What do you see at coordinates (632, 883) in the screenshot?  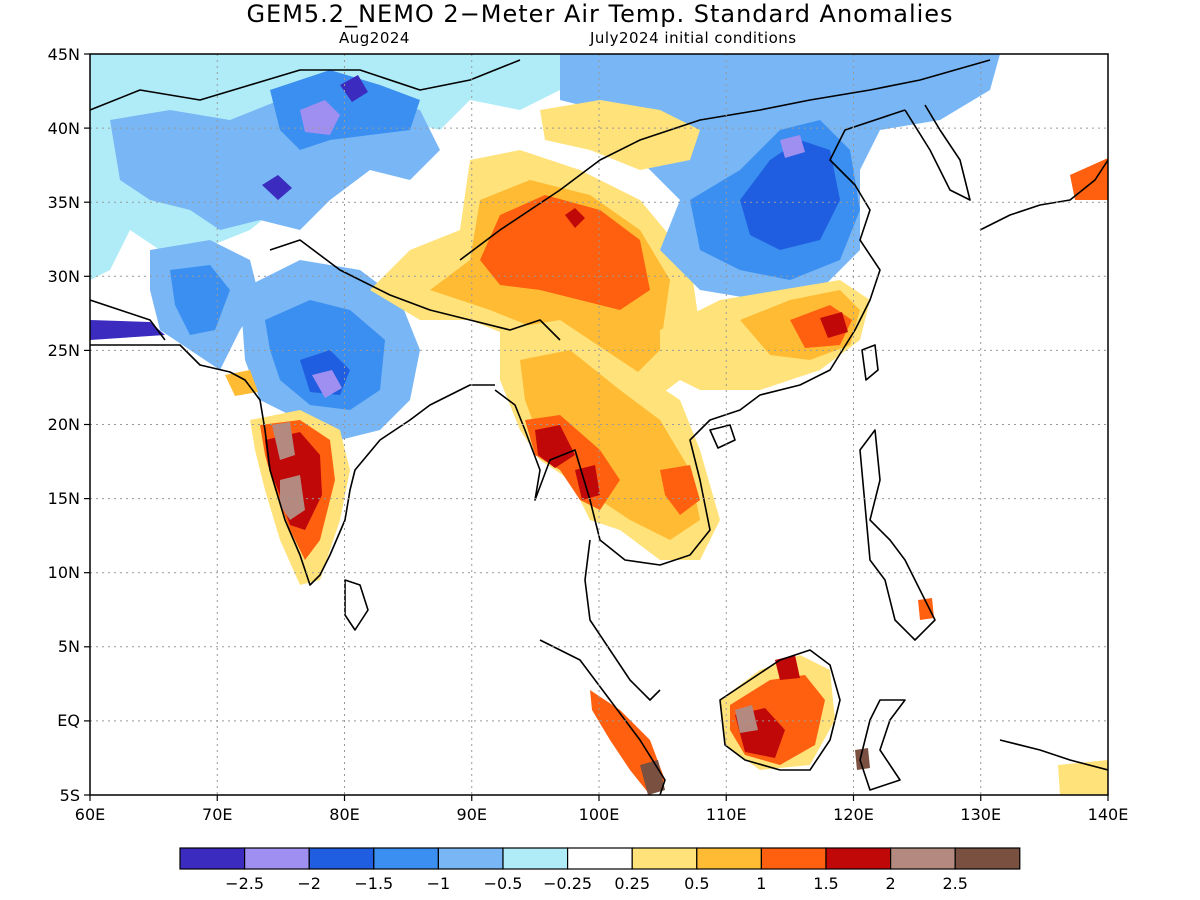 I see `colorbar-label: 0.25` at bounding box center [632, 883].